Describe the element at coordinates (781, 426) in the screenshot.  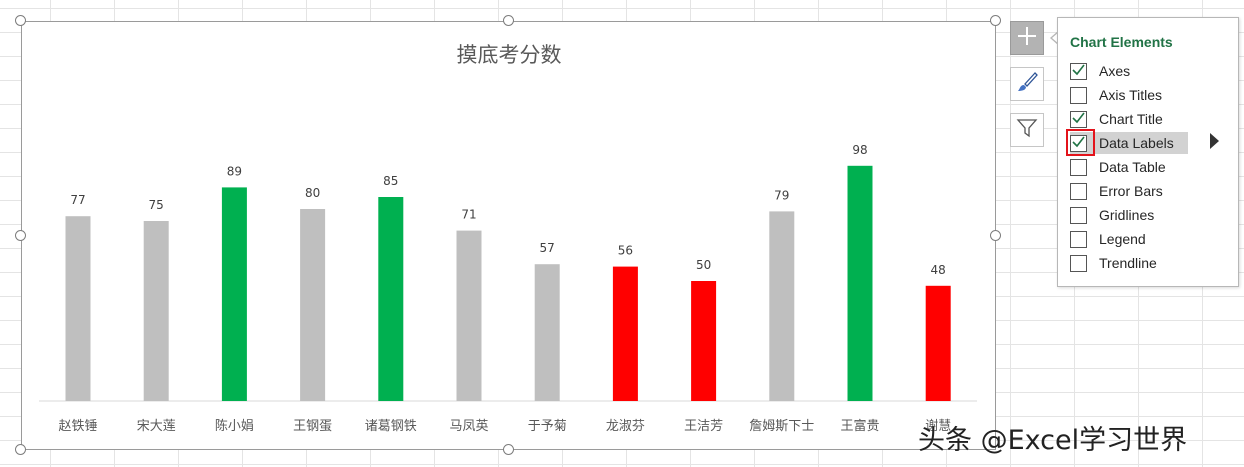
I see `category-label-9: 詹姆斯下士` at that location.